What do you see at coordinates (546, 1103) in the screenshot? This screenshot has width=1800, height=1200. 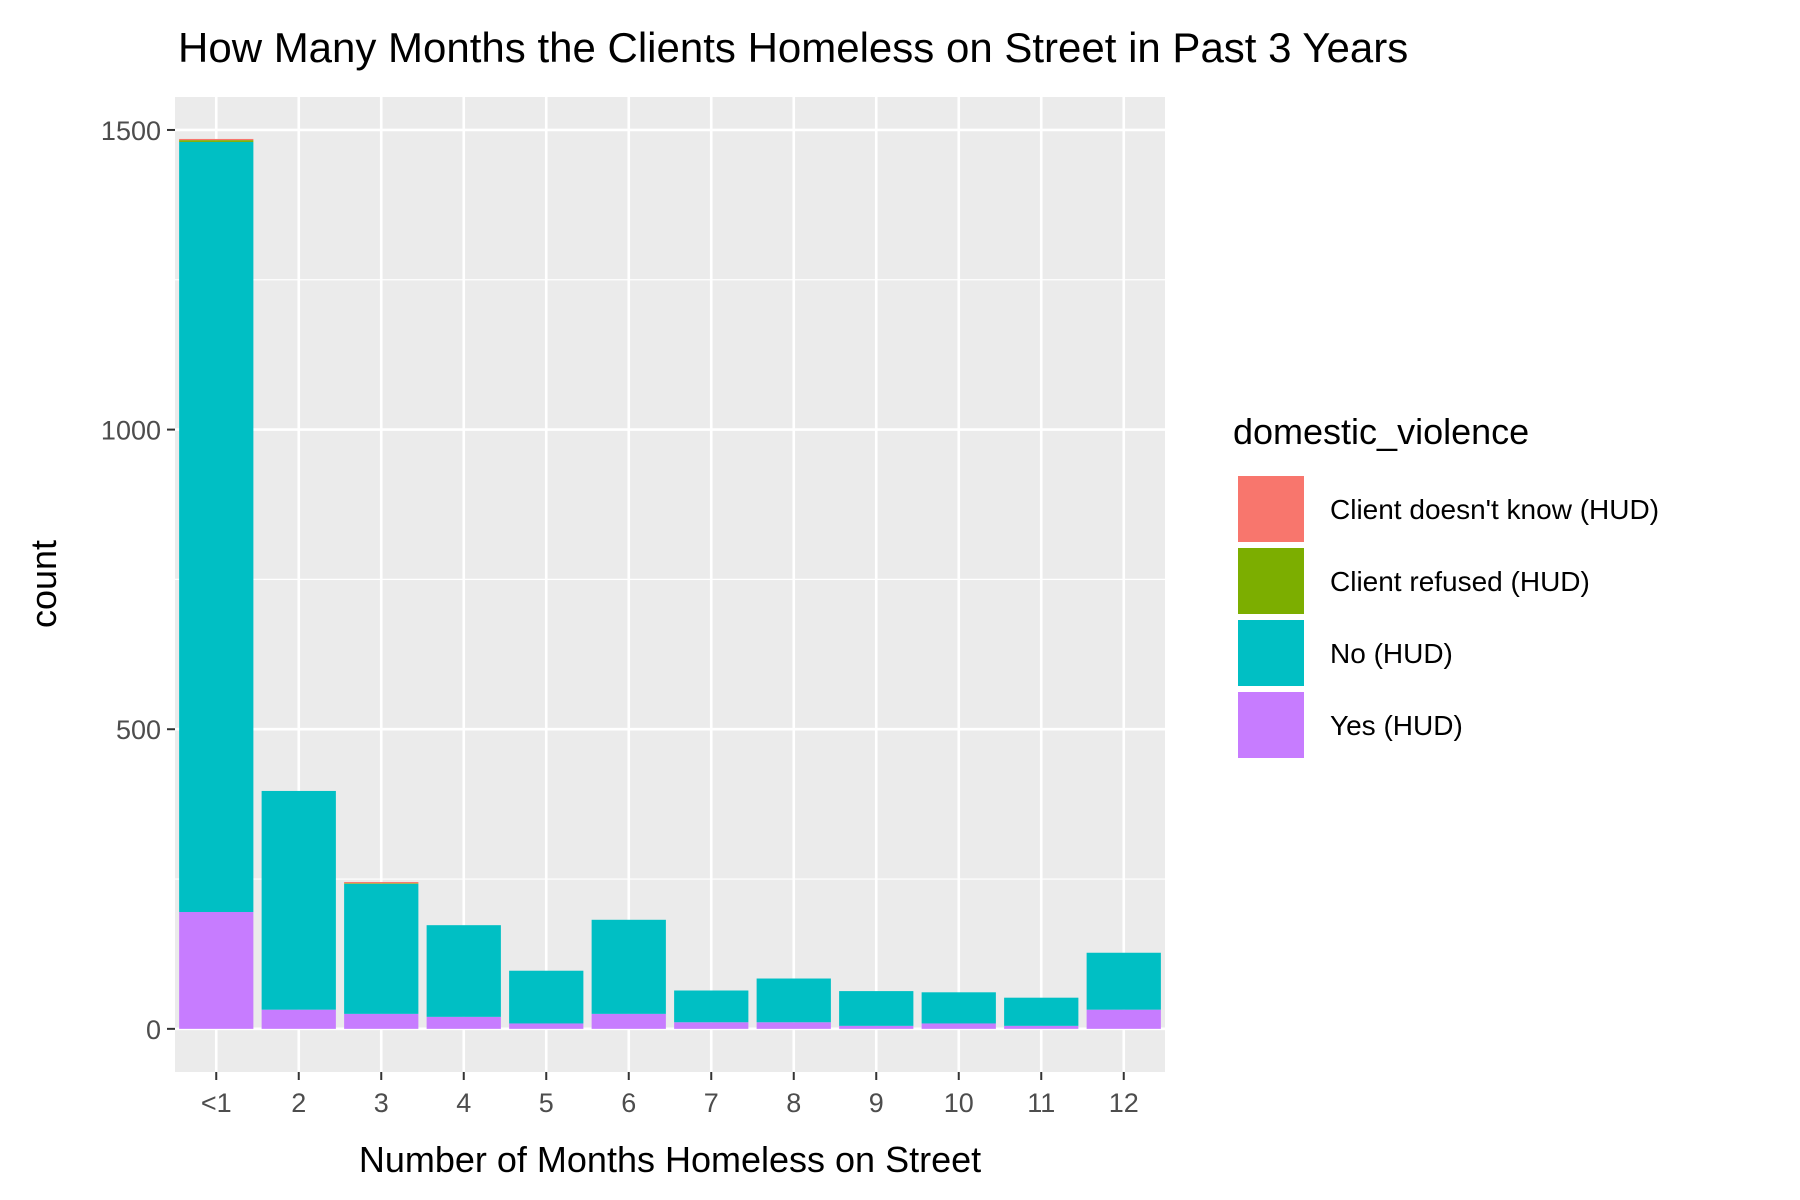 I see `x-tick-label: 5` at bounding box center [546, 1103].